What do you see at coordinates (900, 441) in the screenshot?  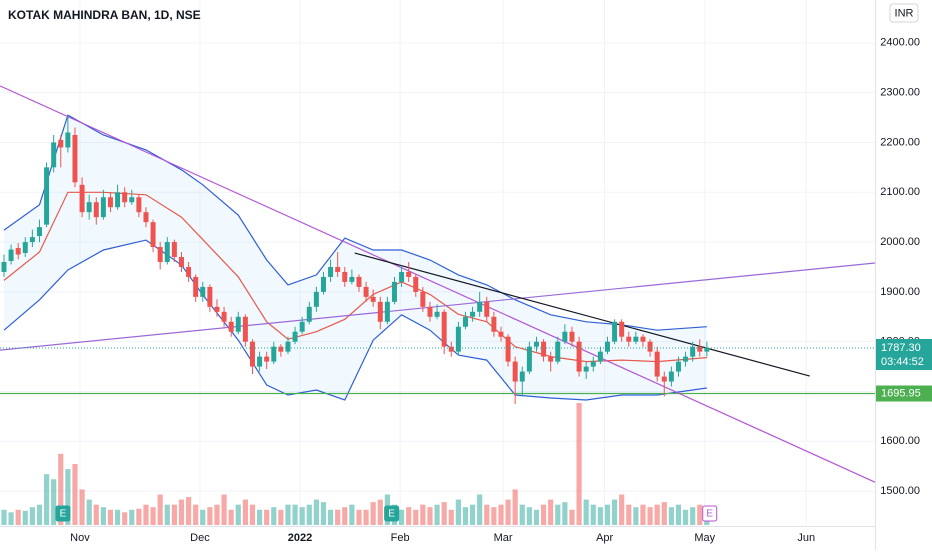 I see `y-tick-label: 1600.00` at bounding box center [900, 441].